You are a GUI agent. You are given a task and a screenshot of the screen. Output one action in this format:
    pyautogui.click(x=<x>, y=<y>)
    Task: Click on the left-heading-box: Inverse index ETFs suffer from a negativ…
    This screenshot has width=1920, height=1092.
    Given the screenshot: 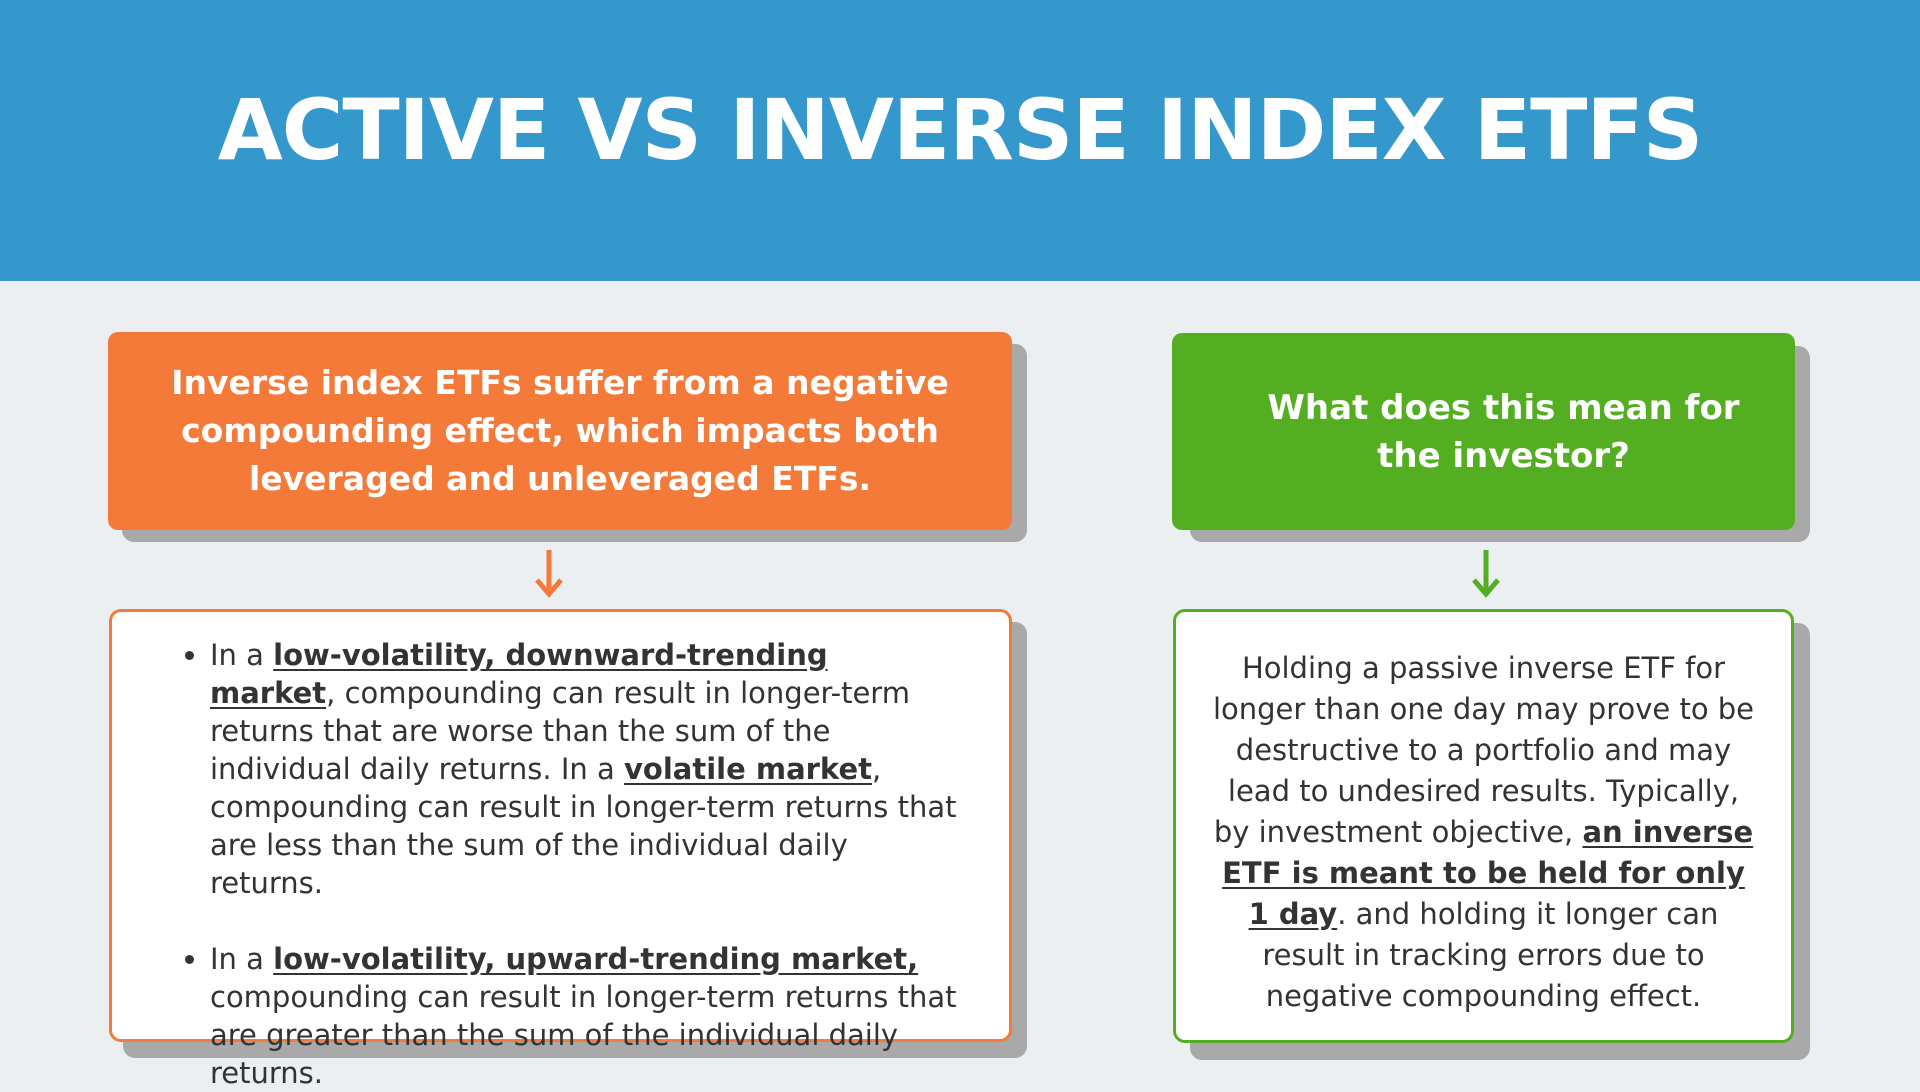 What is the action you would take?
    pyautogui.click(x=560, y=431)
    